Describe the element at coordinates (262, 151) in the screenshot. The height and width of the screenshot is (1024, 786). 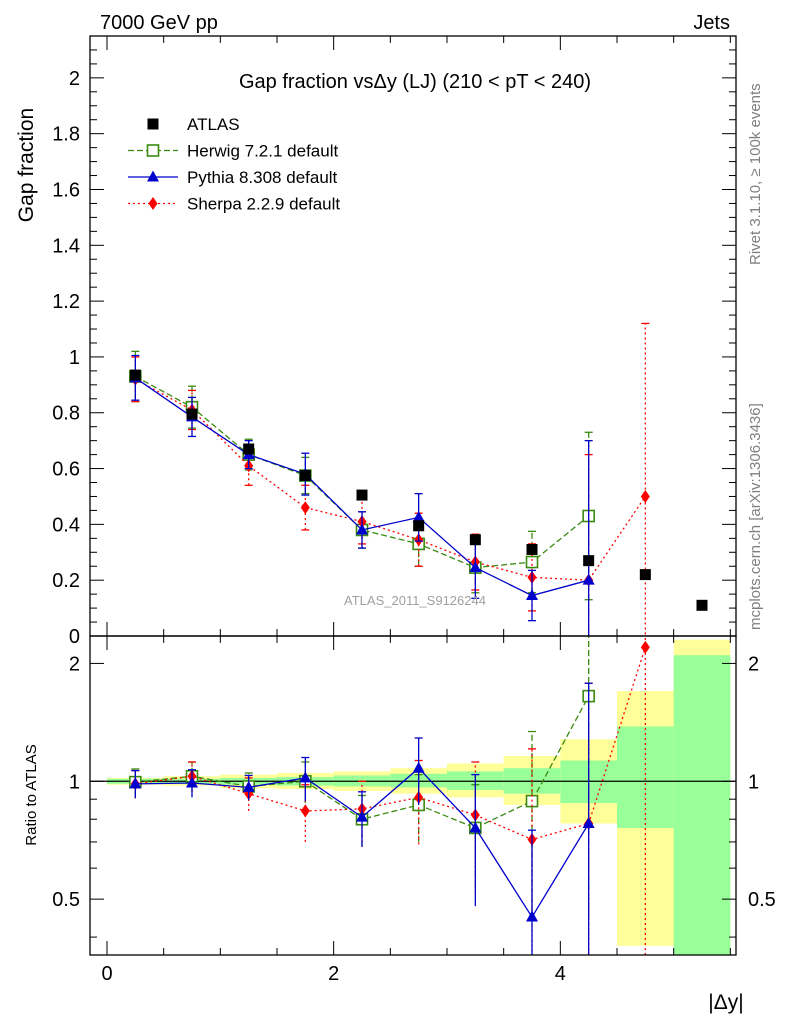
I see `legend-label: Herwig 7.2.1 default` at that location.